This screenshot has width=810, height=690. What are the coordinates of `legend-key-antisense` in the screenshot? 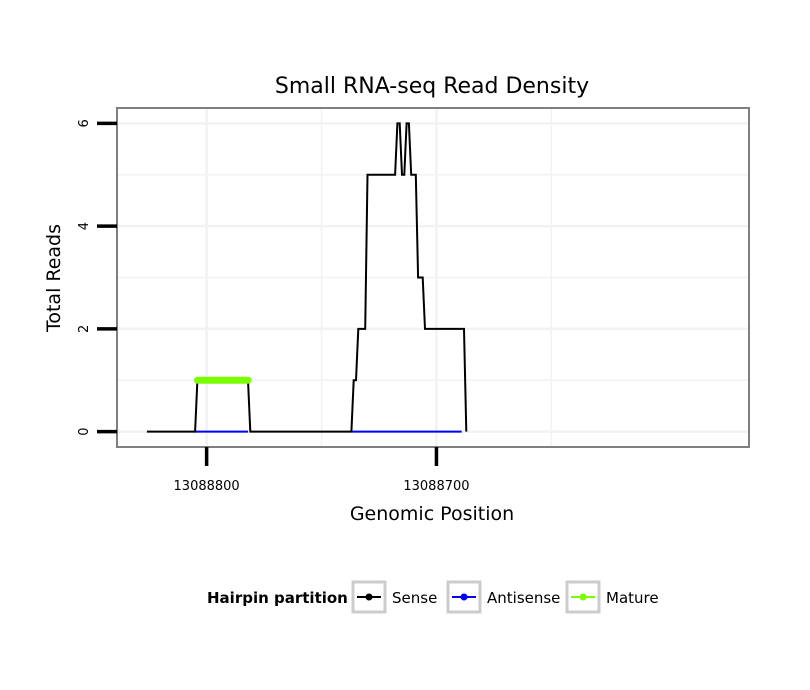 It's located at (464, 597).